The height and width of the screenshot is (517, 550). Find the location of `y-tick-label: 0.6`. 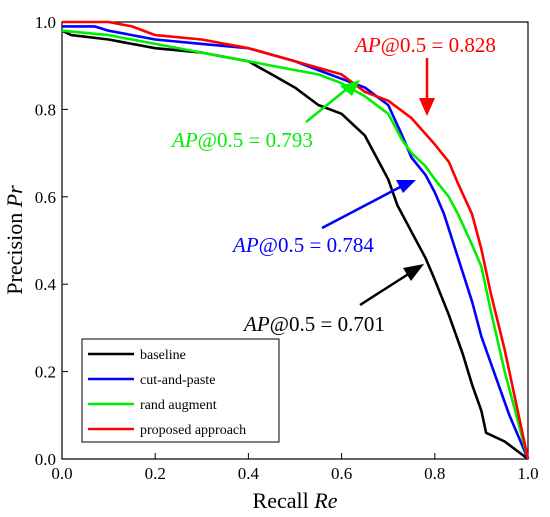

y-tick-label: 0.6 is located at coordinates (45, 197).